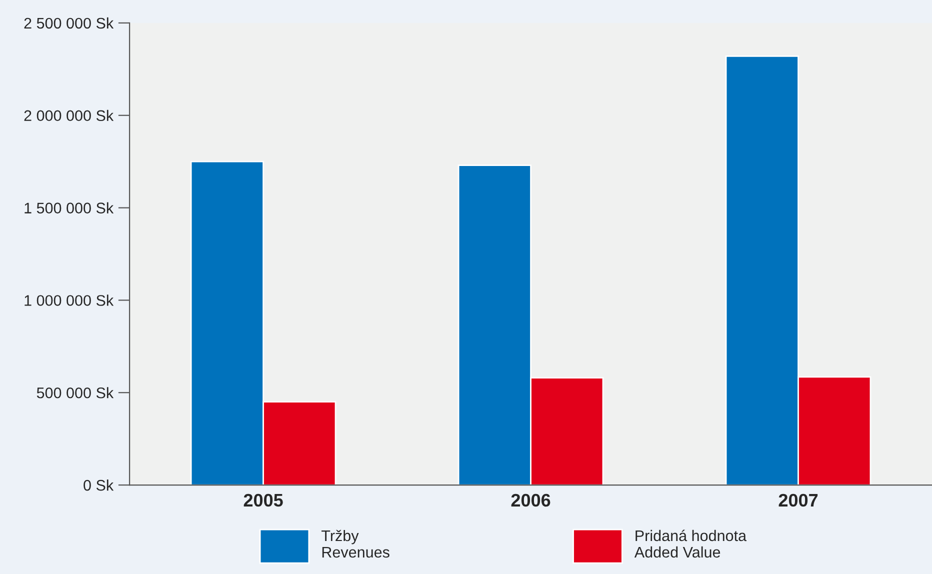 This screenshot has width=932, height=574. I want to click on y-tick-label: 0 Sk, so click(99, 485).